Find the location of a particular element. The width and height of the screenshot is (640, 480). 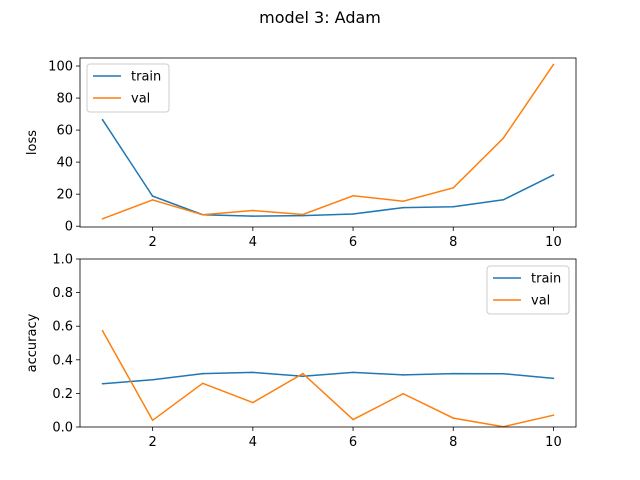

accuracy-y-tick-label: 0.2 is located at coordinates (62, 394).